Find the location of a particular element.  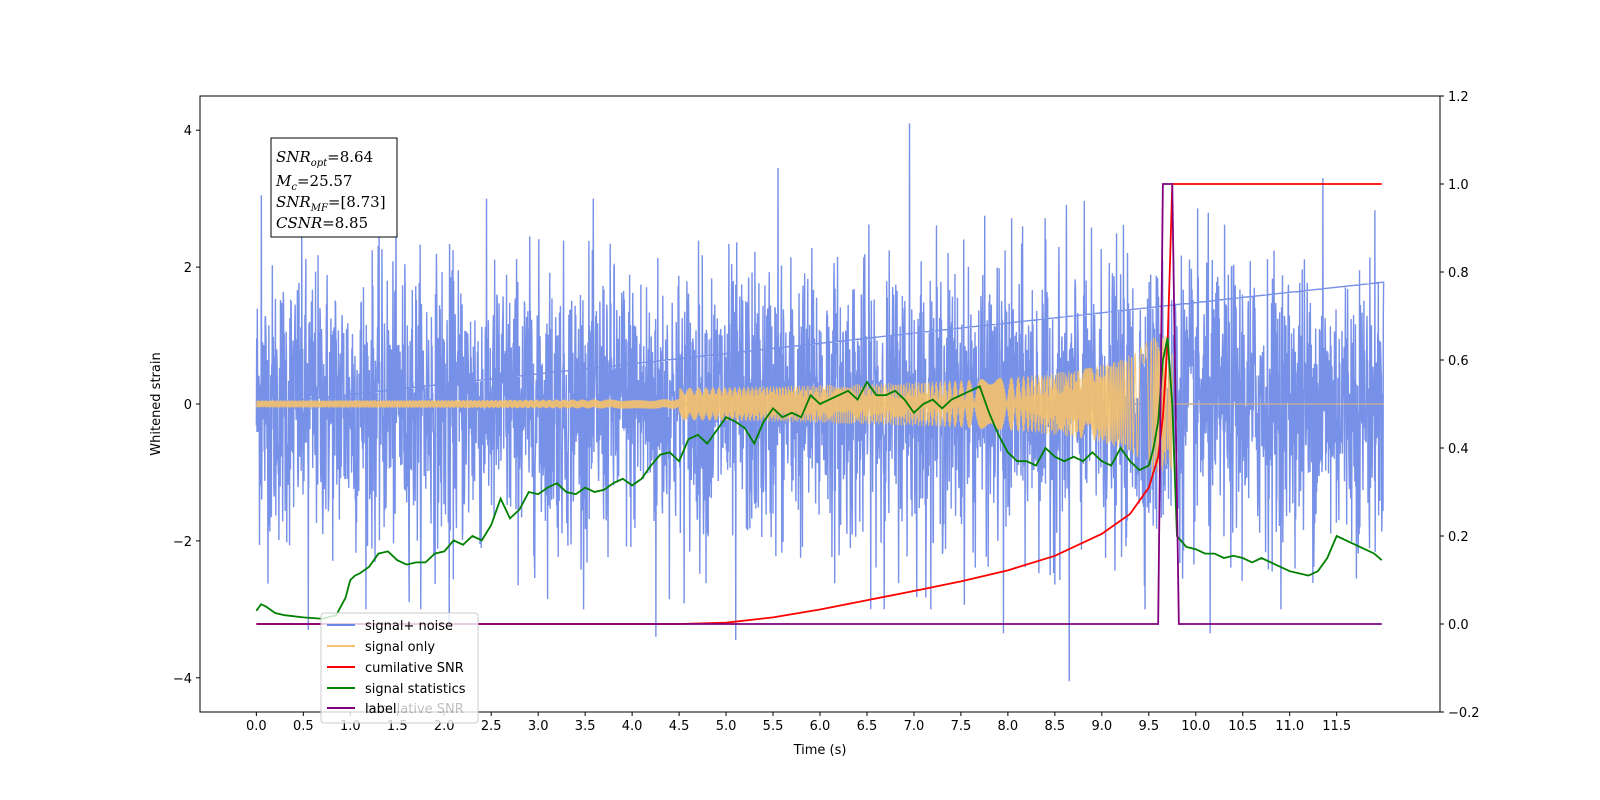

legend-overlap-text: cumilative SNR is located at coordinates (414, 709).